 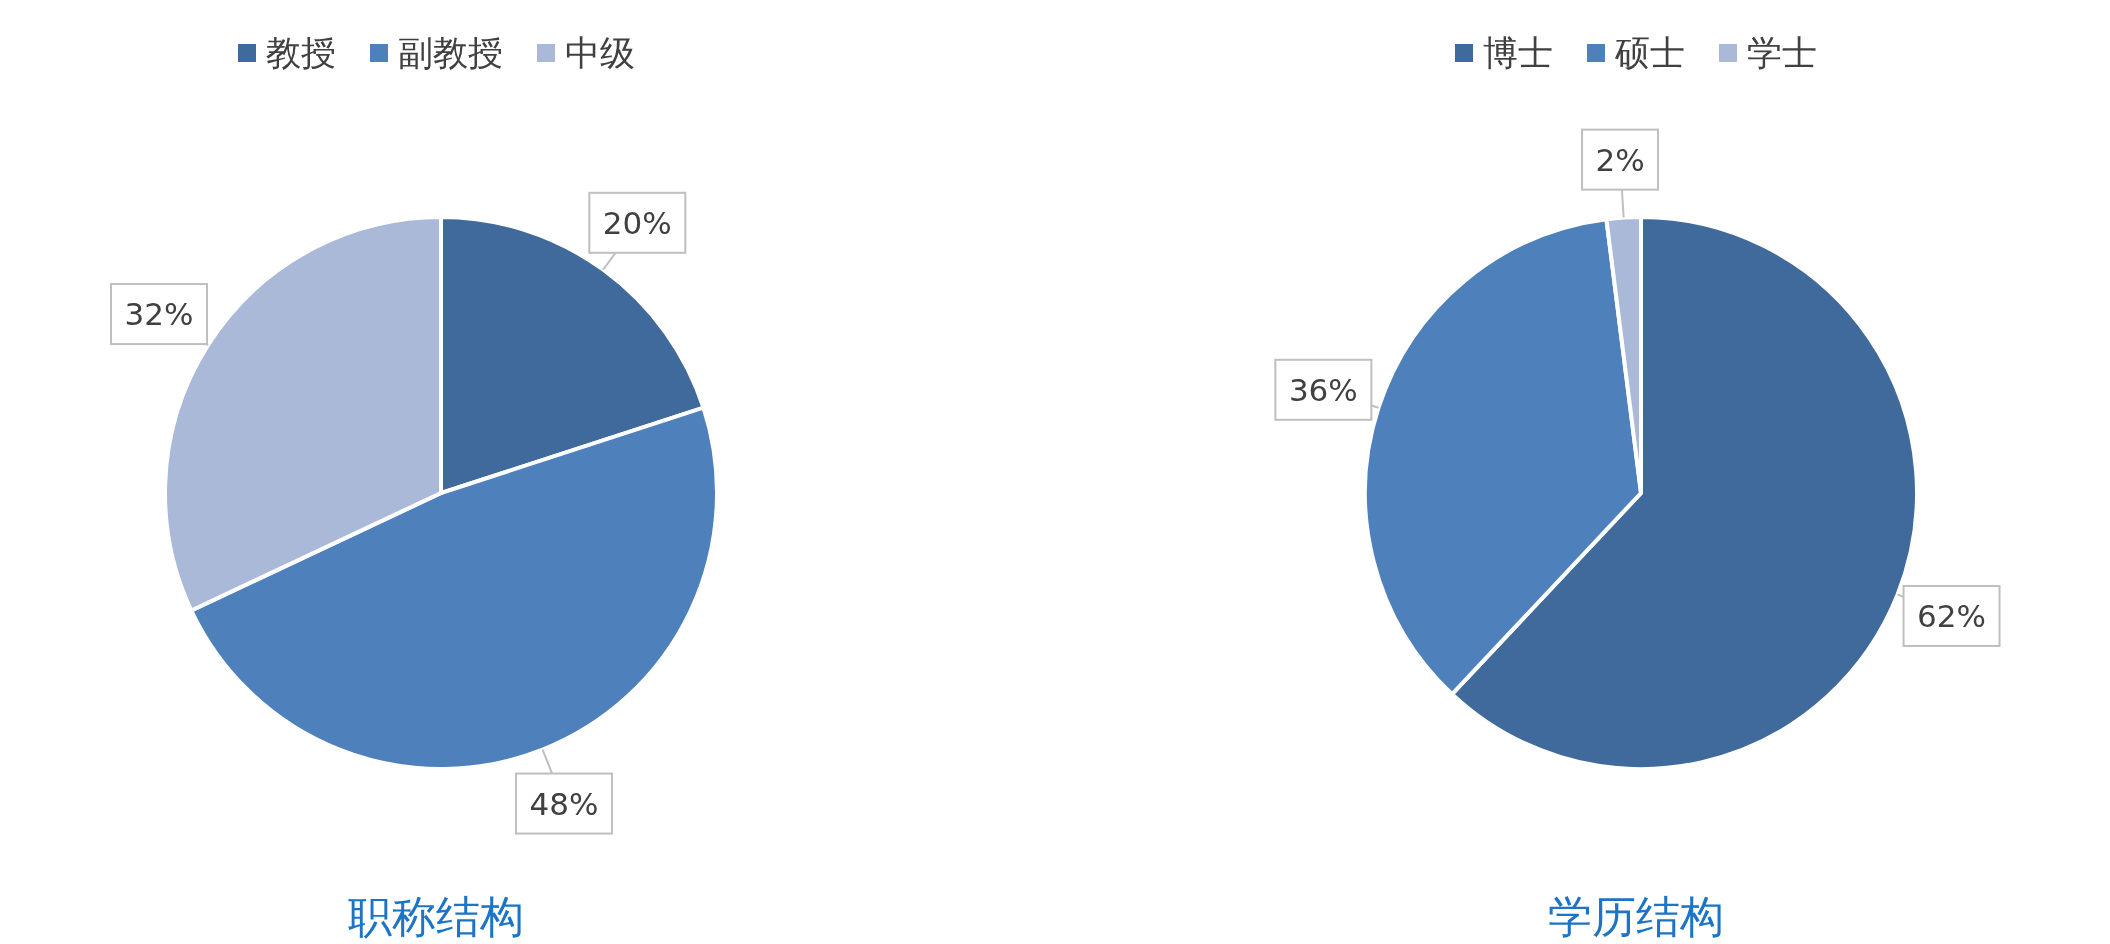 I want to click on data-label: 62%, so click(x=1951, y=615).